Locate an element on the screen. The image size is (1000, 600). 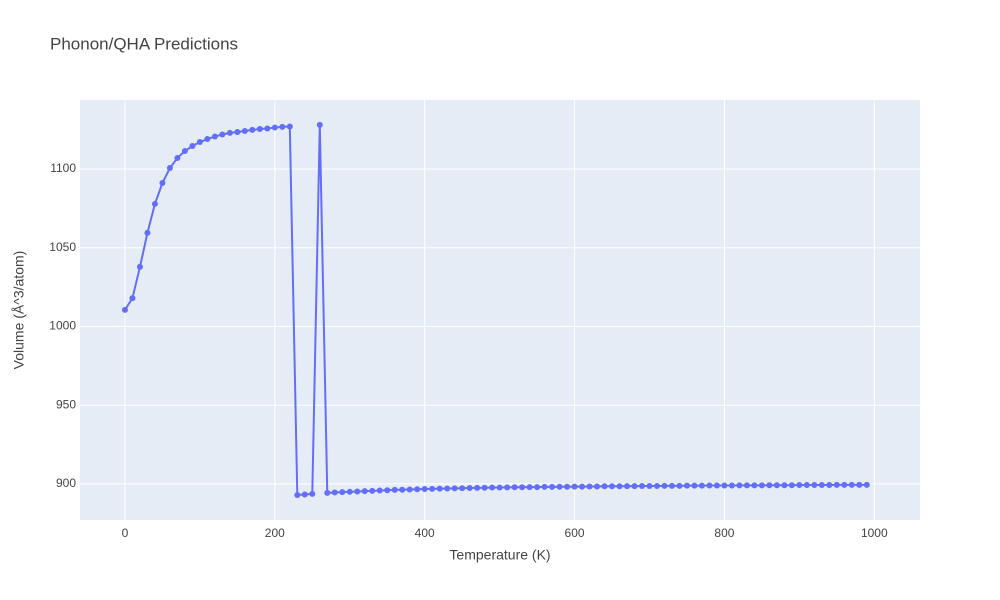
x-tick-label: 800 is located at coordinates (724, 533).